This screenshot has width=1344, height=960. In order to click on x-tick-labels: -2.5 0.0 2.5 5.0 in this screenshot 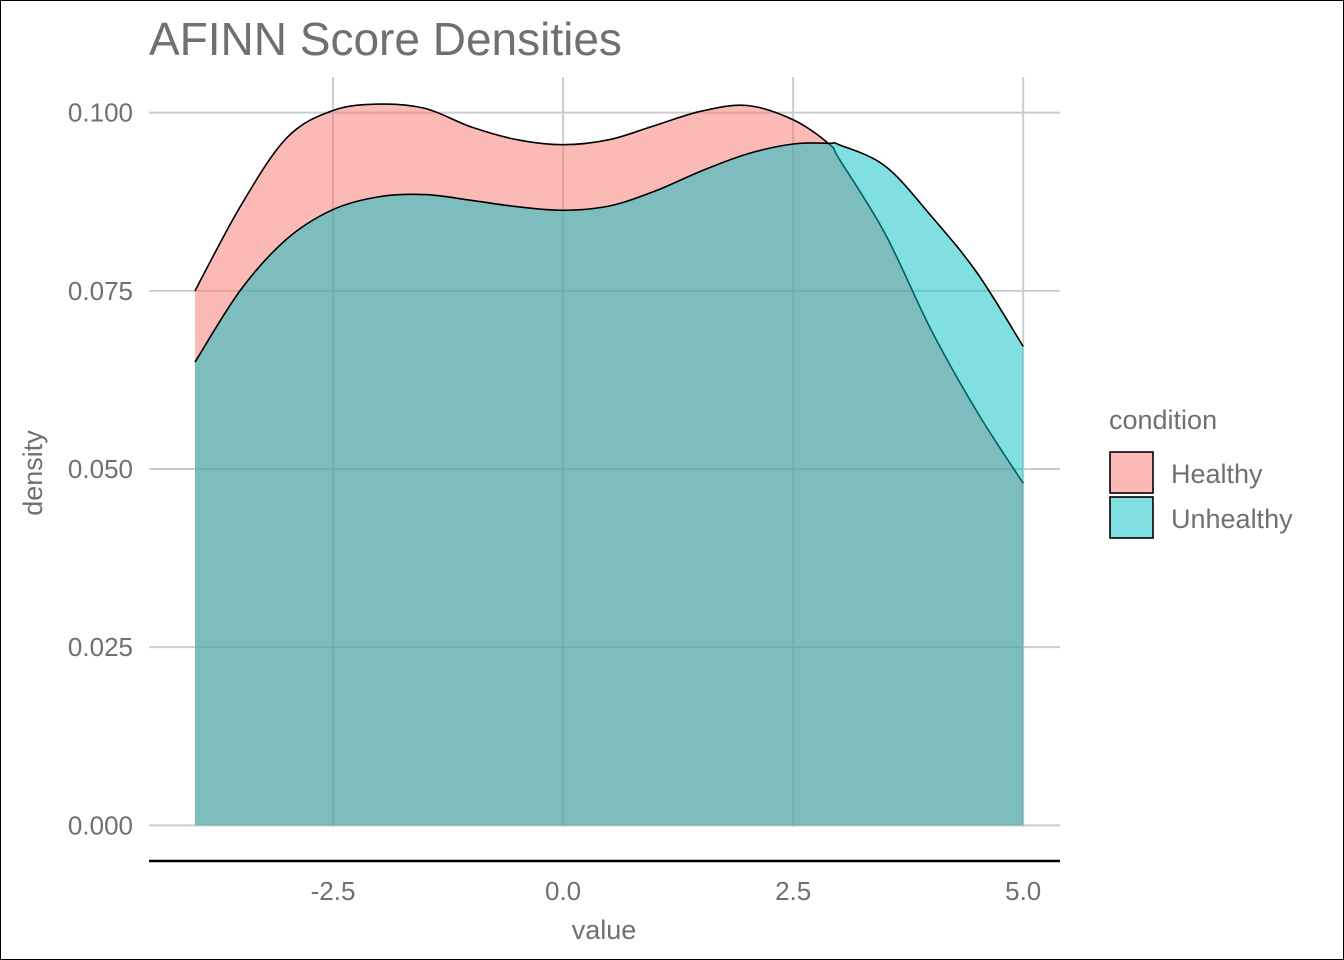, I will do `click(676, 891)`.